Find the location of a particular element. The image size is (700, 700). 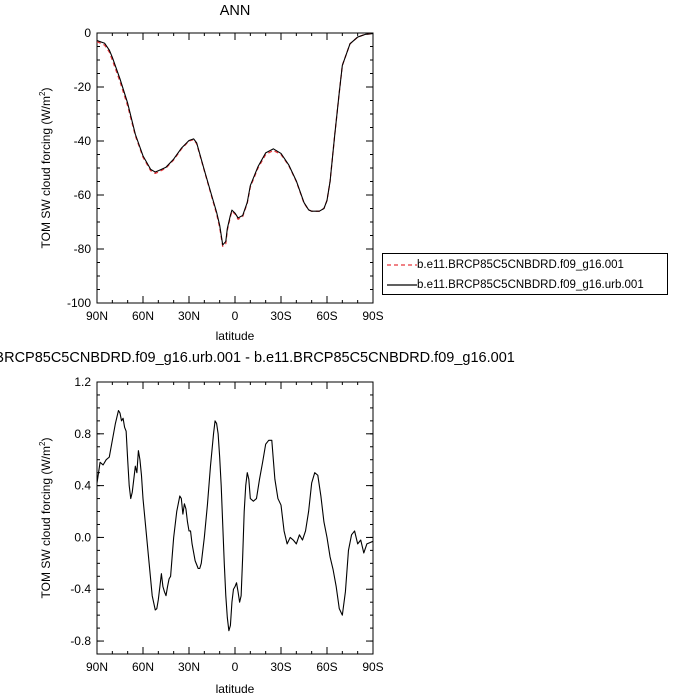

legend-swatch-solid-black is located at coordinates (402, 285).